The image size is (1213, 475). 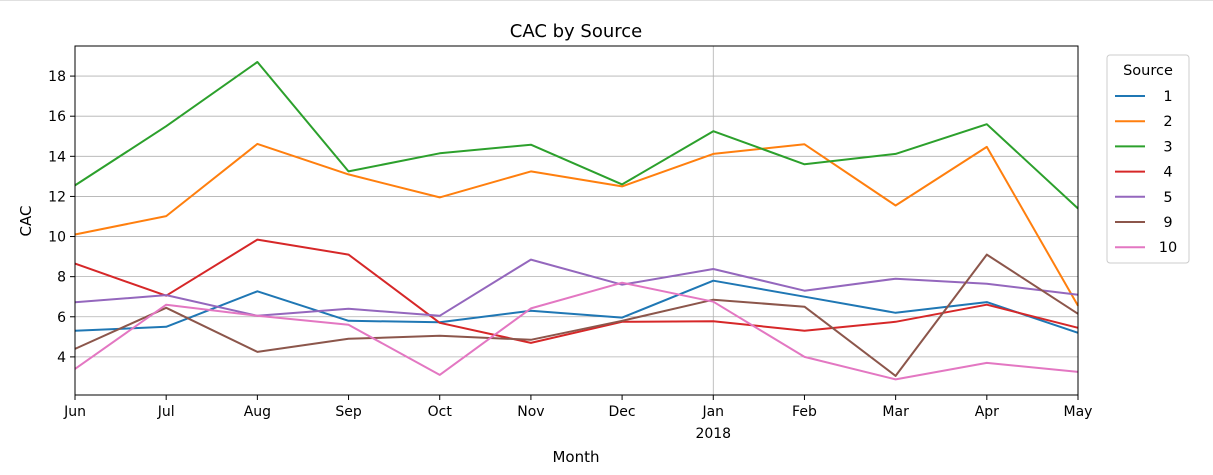 I want to click on chart-title: CAC by Source, so click(x=576, y=31).